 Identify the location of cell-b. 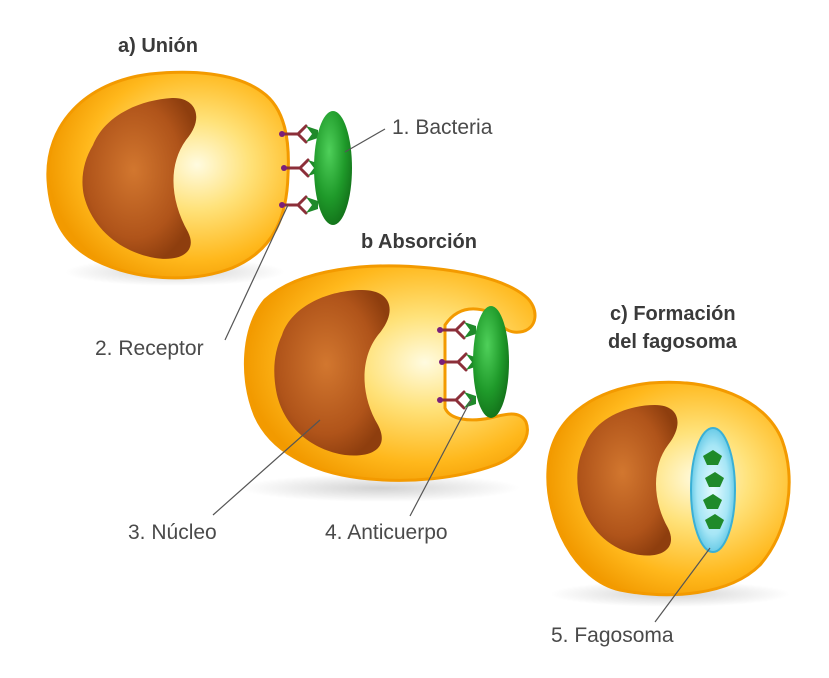
(388, 383).